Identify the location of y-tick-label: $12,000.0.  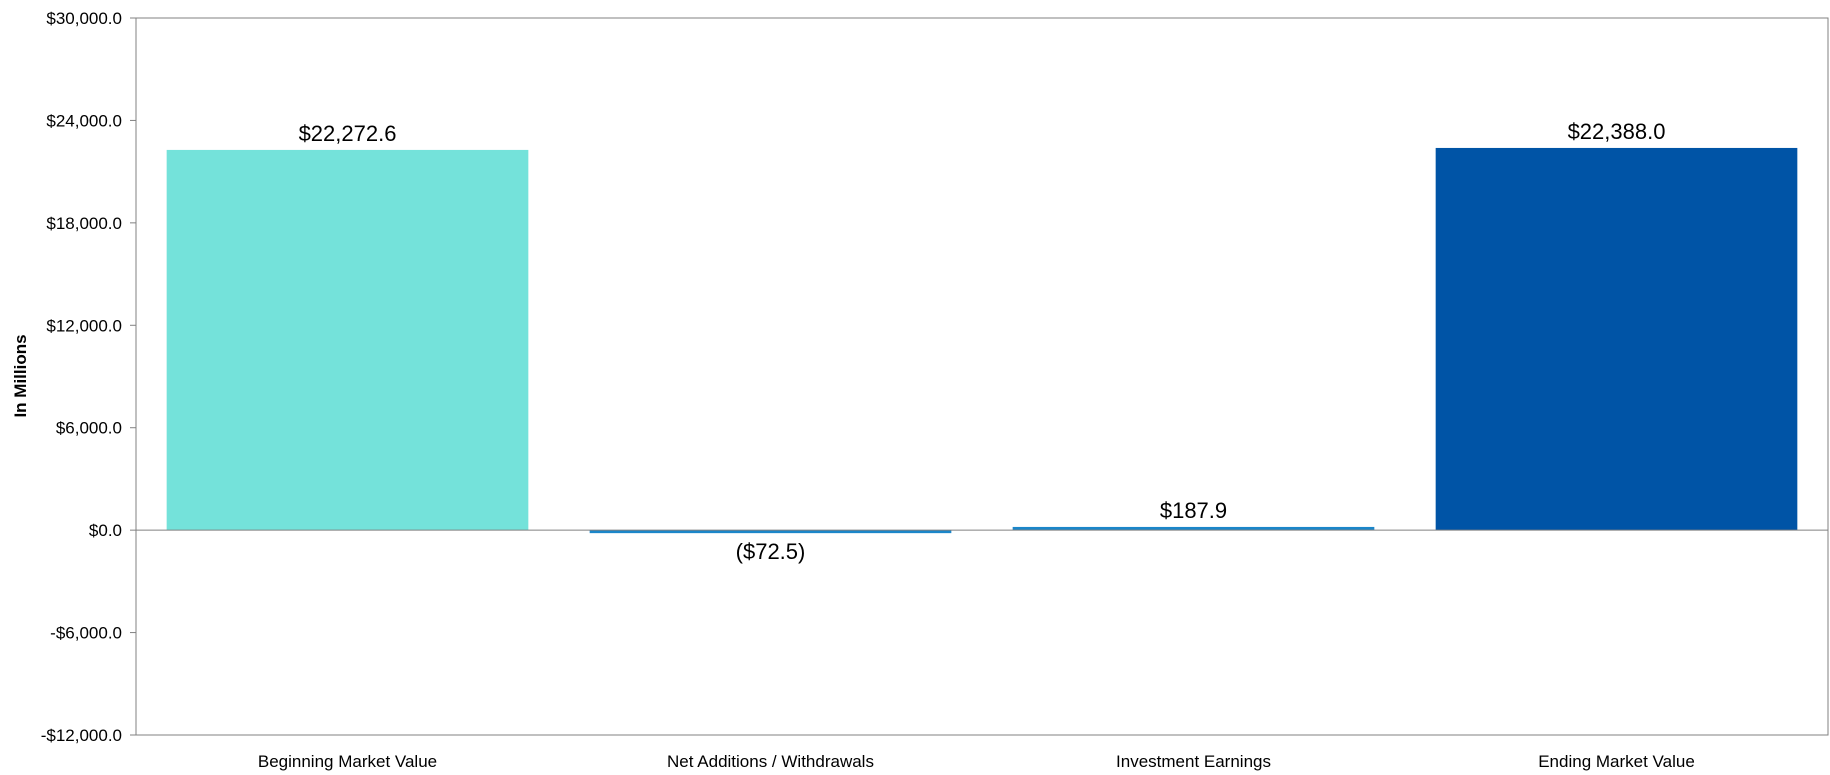
(84, 325).